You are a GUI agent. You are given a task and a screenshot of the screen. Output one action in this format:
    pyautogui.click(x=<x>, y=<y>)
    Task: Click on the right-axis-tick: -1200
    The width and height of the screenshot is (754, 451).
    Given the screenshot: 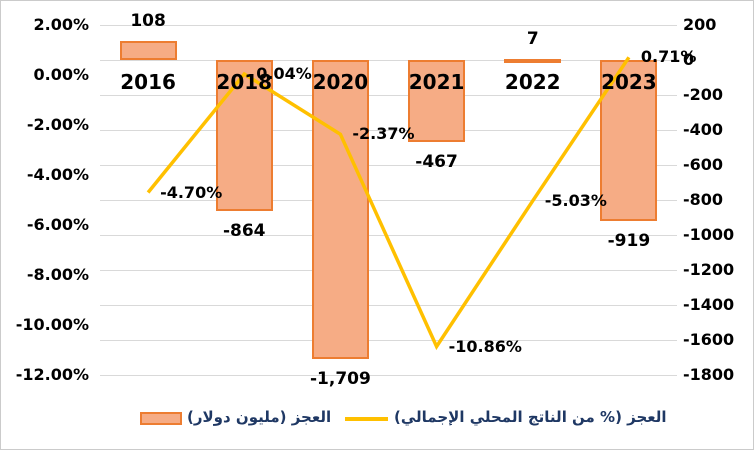 What is the action you would take?
    pyautogui.click(x=709, y=269)
    